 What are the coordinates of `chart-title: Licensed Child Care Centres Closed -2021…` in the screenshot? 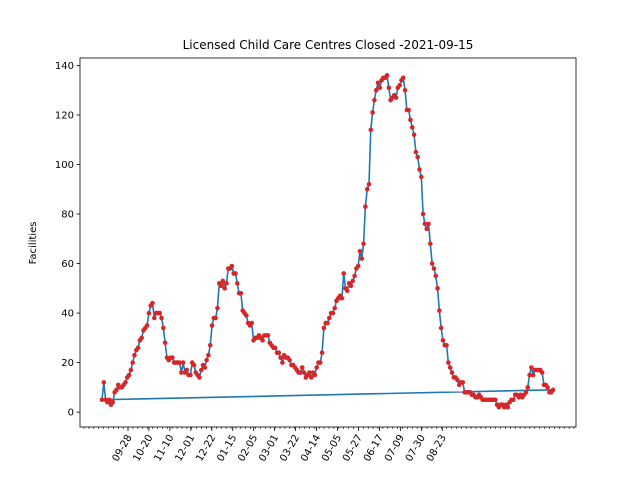 It's located at (328, 45).